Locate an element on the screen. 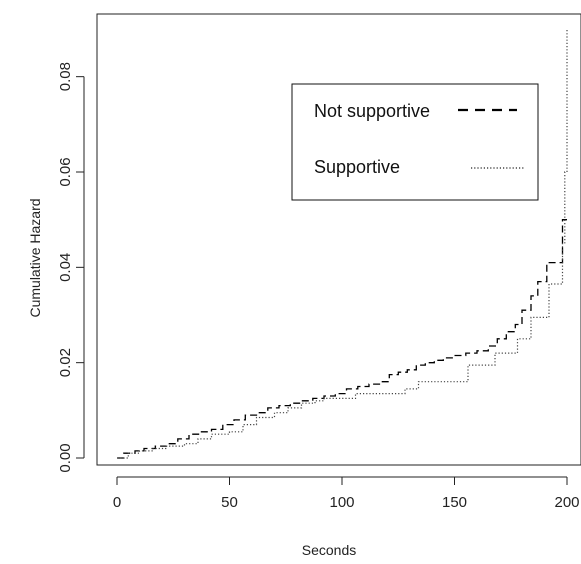 This screenshot has width=581, height=564. legend: Not supportive Supportive is located at coordinates (415, 142).